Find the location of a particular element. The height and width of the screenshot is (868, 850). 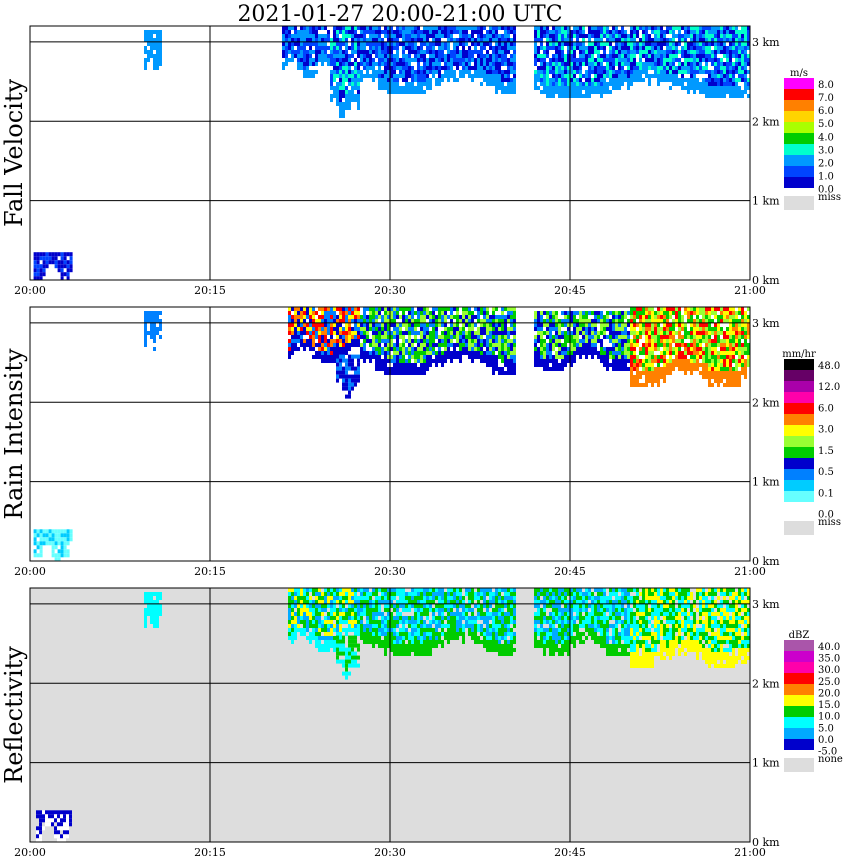

x-tick-label: 21:00 is located at coordinates (750, 571).